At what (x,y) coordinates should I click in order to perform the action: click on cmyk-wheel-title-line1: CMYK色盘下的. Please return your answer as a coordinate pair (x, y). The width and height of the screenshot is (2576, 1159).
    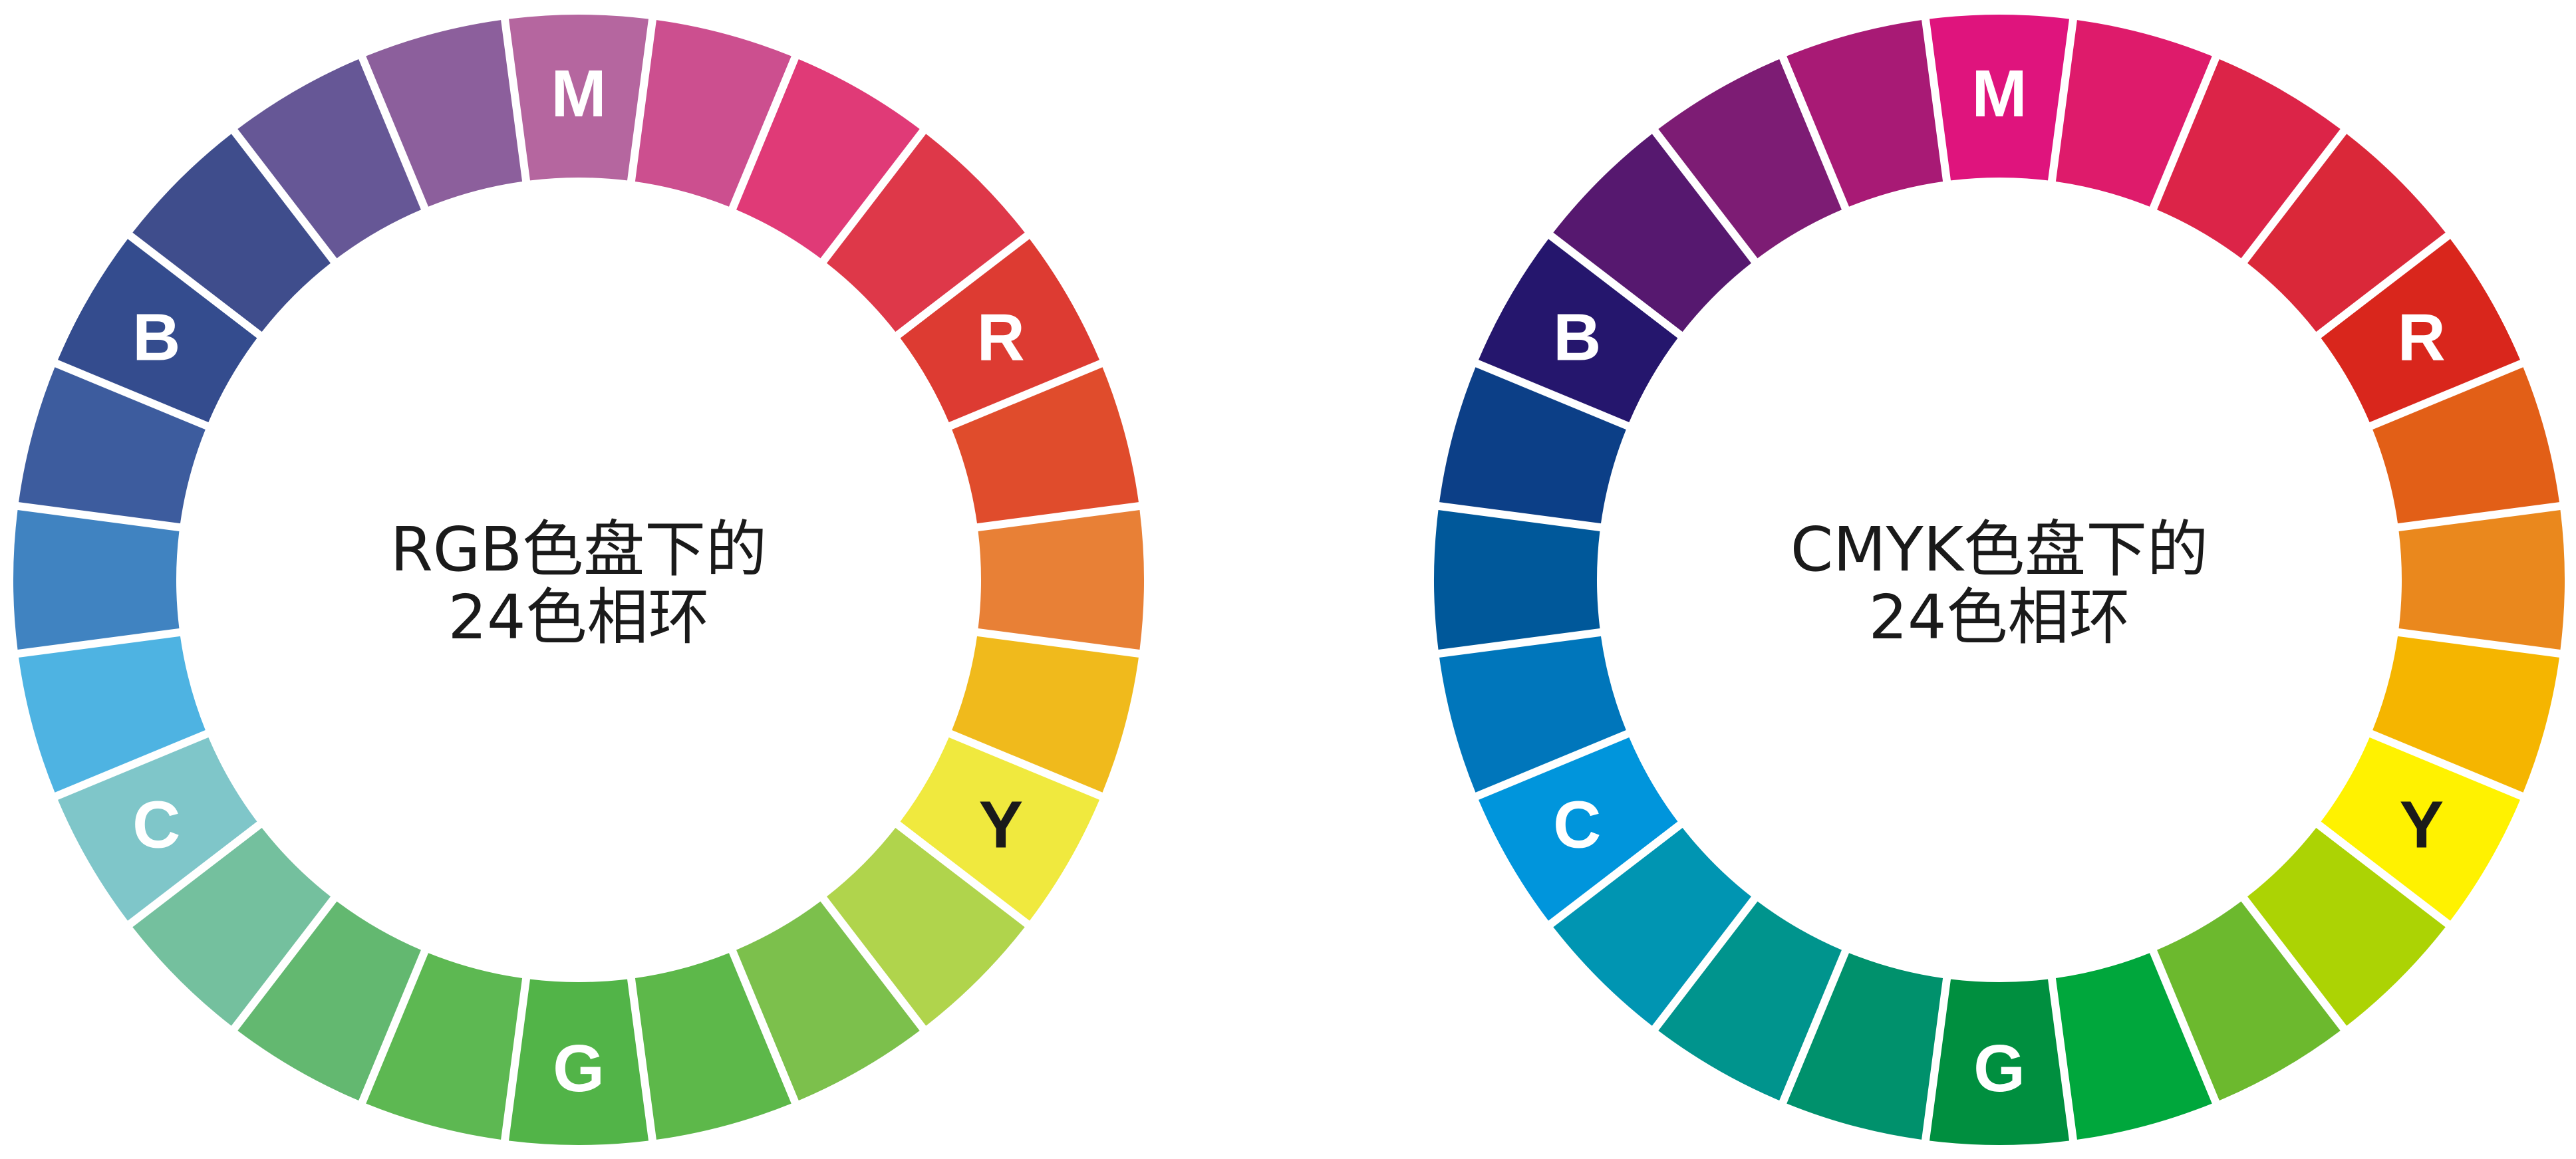
    Looking at the image, I should click on (1999, 549).